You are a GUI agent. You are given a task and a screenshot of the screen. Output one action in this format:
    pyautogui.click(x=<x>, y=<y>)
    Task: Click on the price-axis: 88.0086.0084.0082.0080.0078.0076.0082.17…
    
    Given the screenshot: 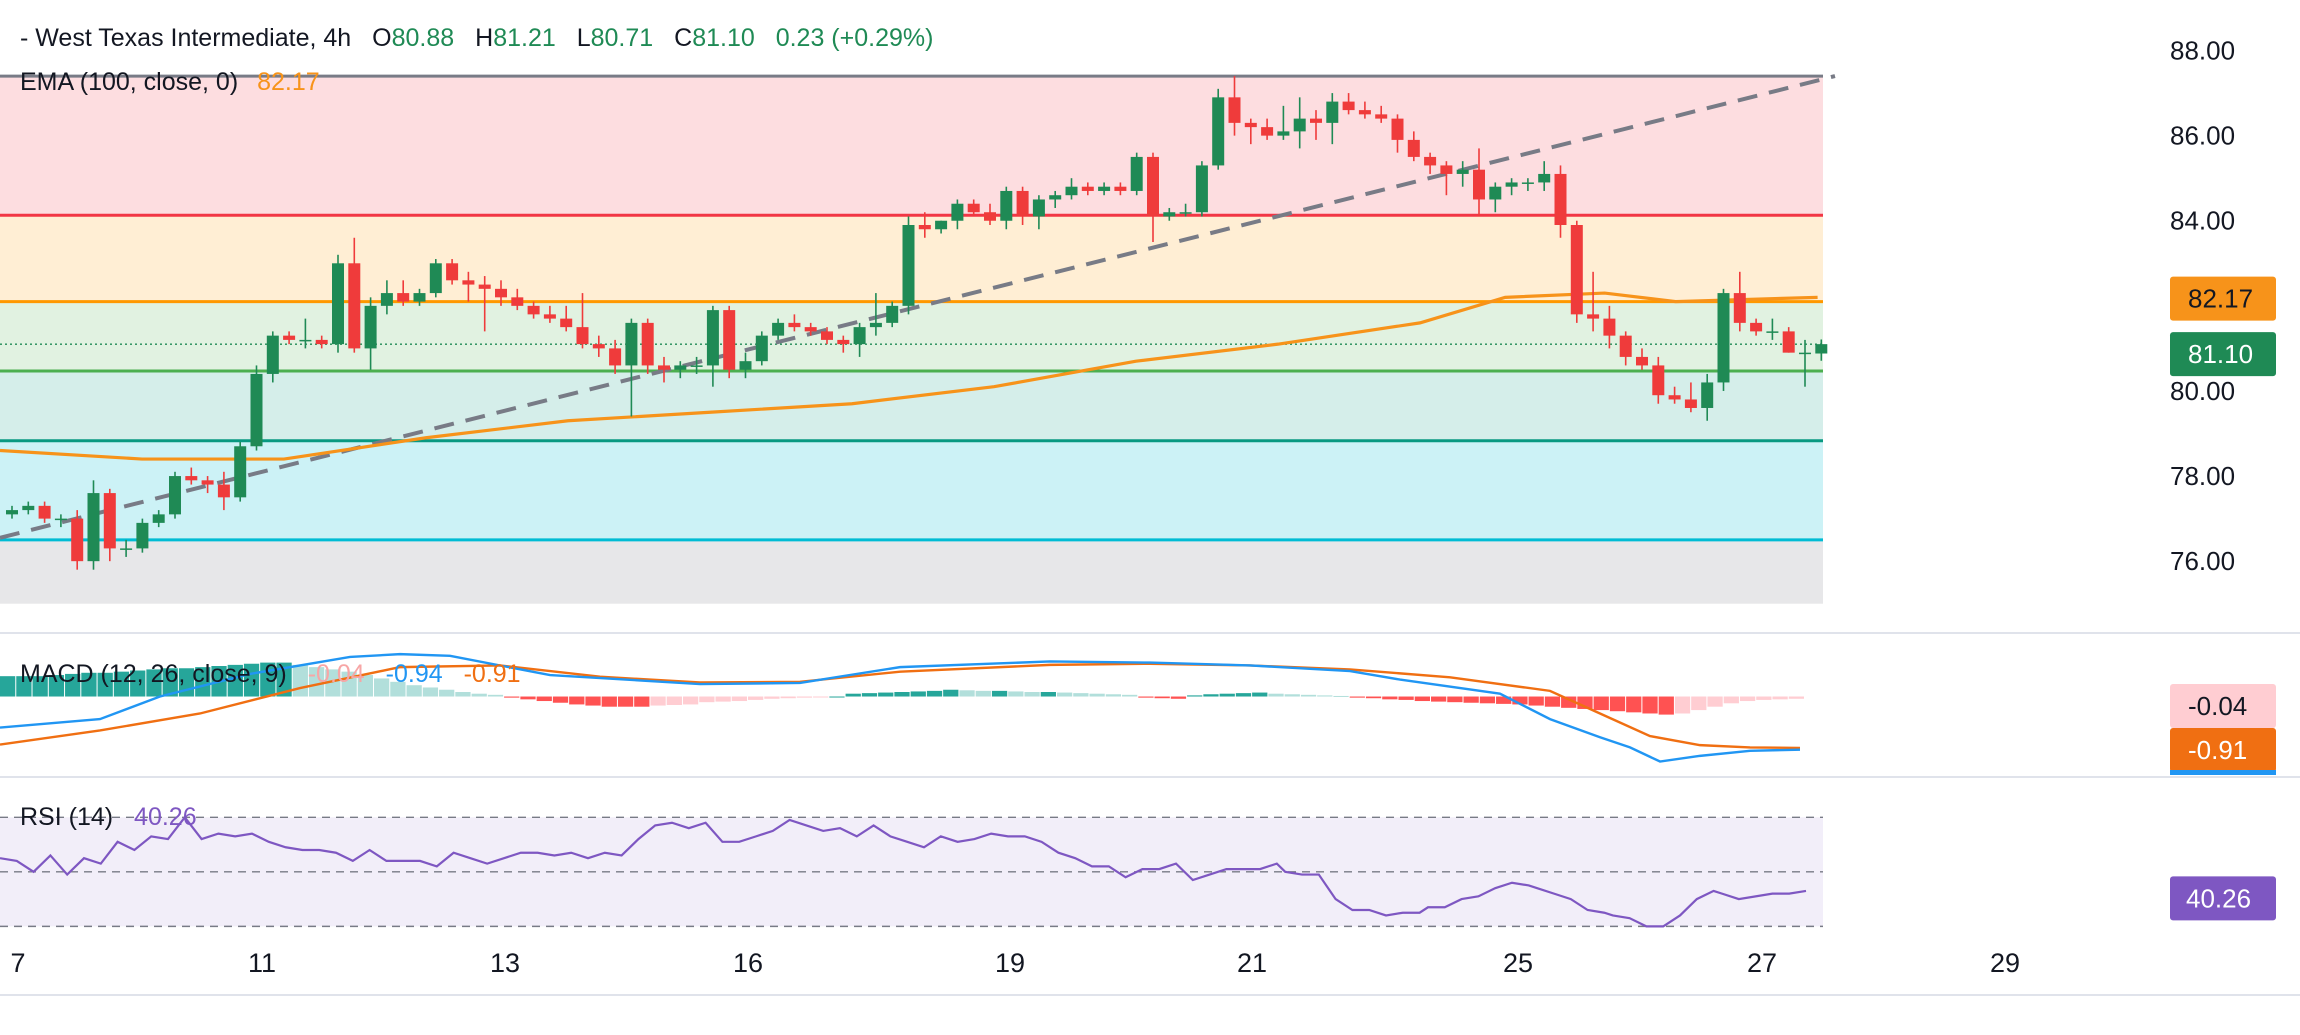 What is the action you would take?
    pyautogui.click(x=2223, y=306)
    